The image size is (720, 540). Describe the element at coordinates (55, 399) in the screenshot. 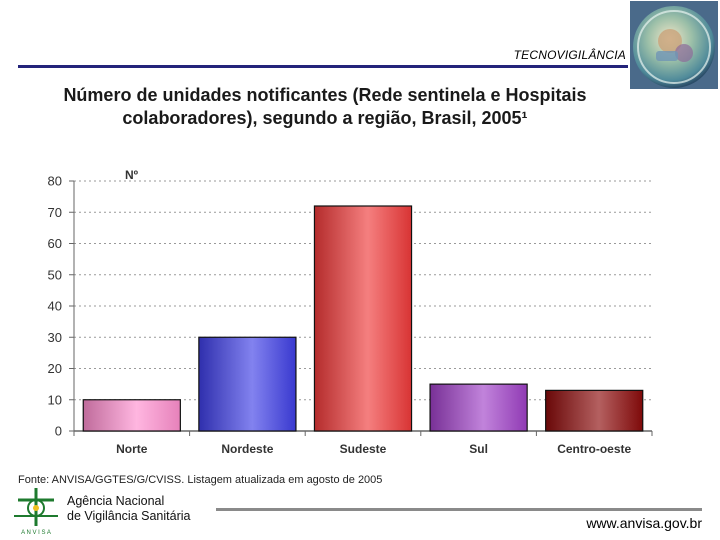

I see `y-tick-label: 10` at that location.